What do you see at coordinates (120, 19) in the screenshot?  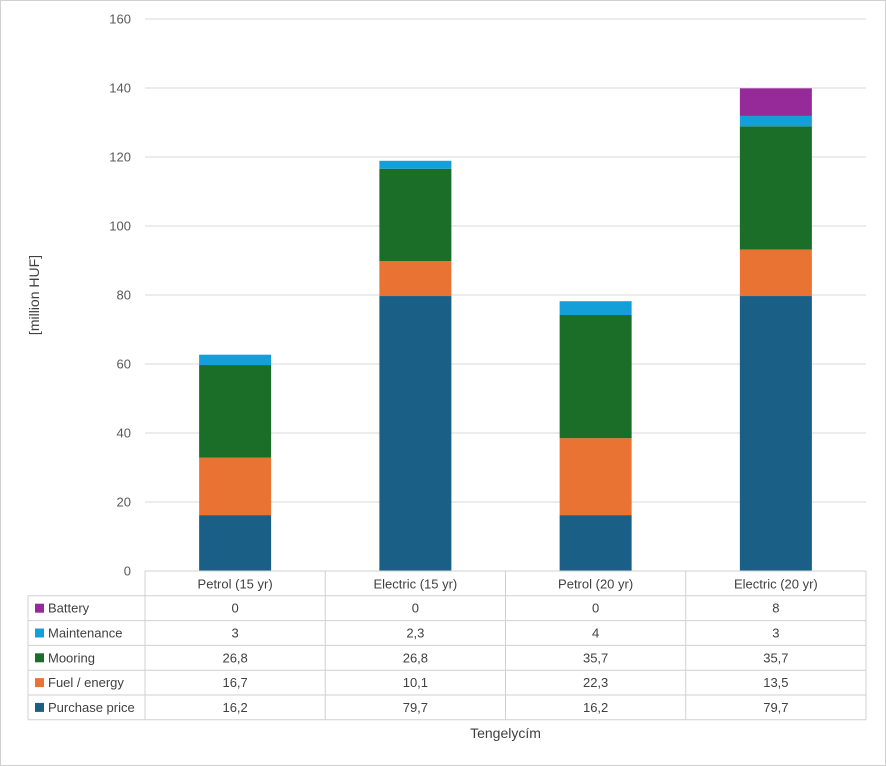 I see `y-tick-label: 160` at bounding box center [120, 19].